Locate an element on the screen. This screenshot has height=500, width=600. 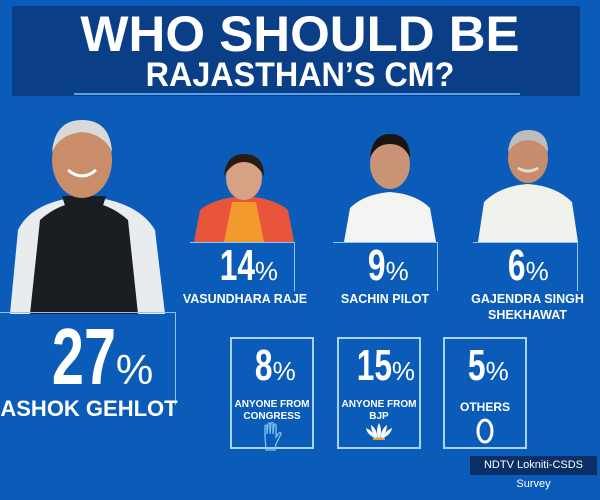
others-label: OTHERS is located at coordinates (485, 407).